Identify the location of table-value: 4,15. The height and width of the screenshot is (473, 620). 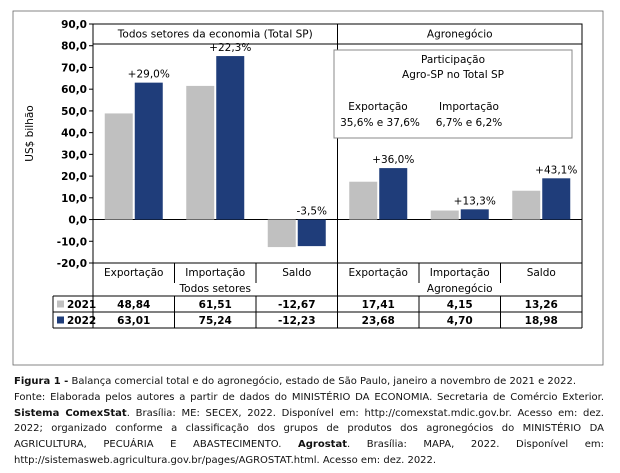
(460, 305).